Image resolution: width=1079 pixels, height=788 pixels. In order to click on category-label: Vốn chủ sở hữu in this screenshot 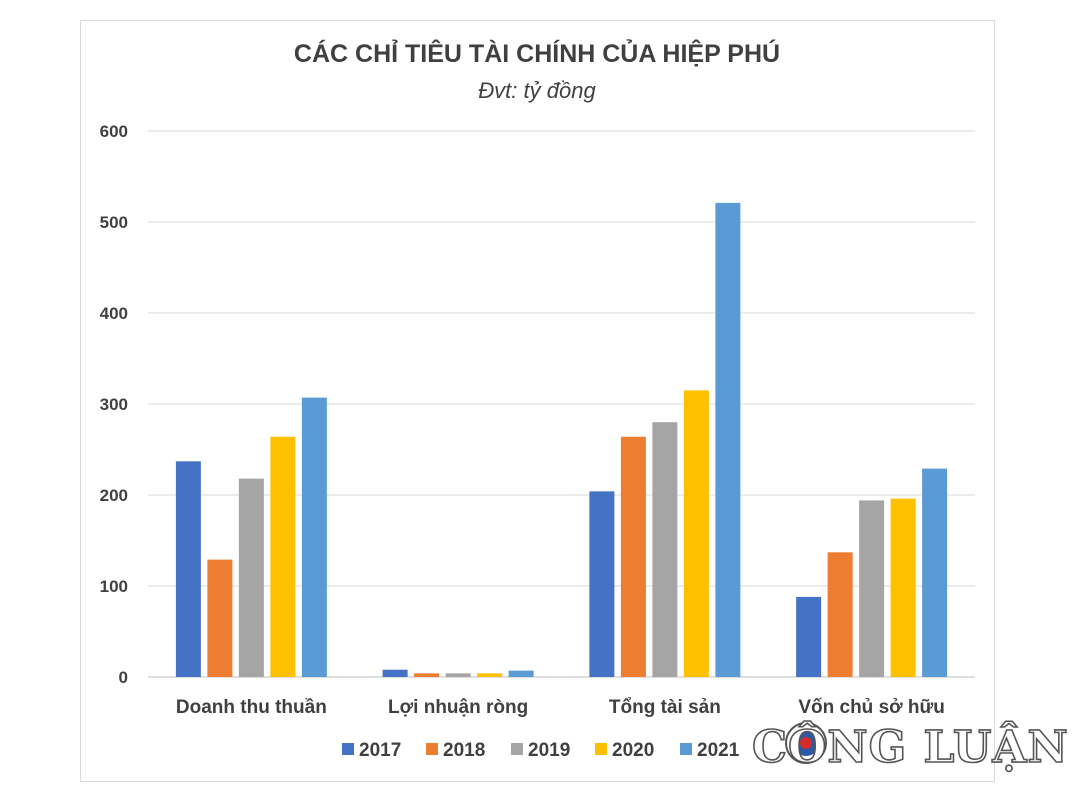, I will do `click(871, 707)`.